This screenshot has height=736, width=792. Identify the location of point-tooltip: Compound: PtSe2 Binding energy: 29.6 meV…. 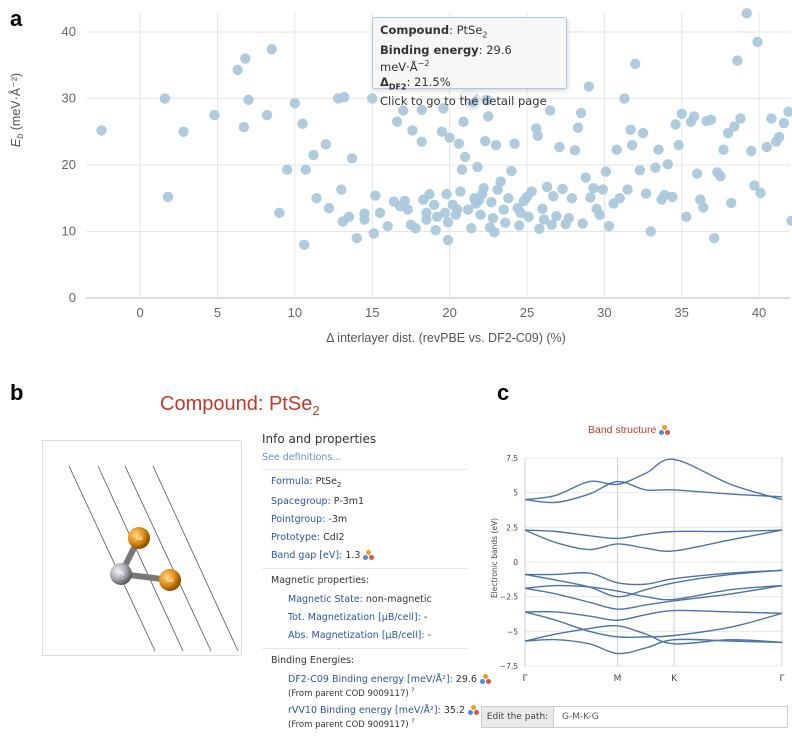
(469, 62).